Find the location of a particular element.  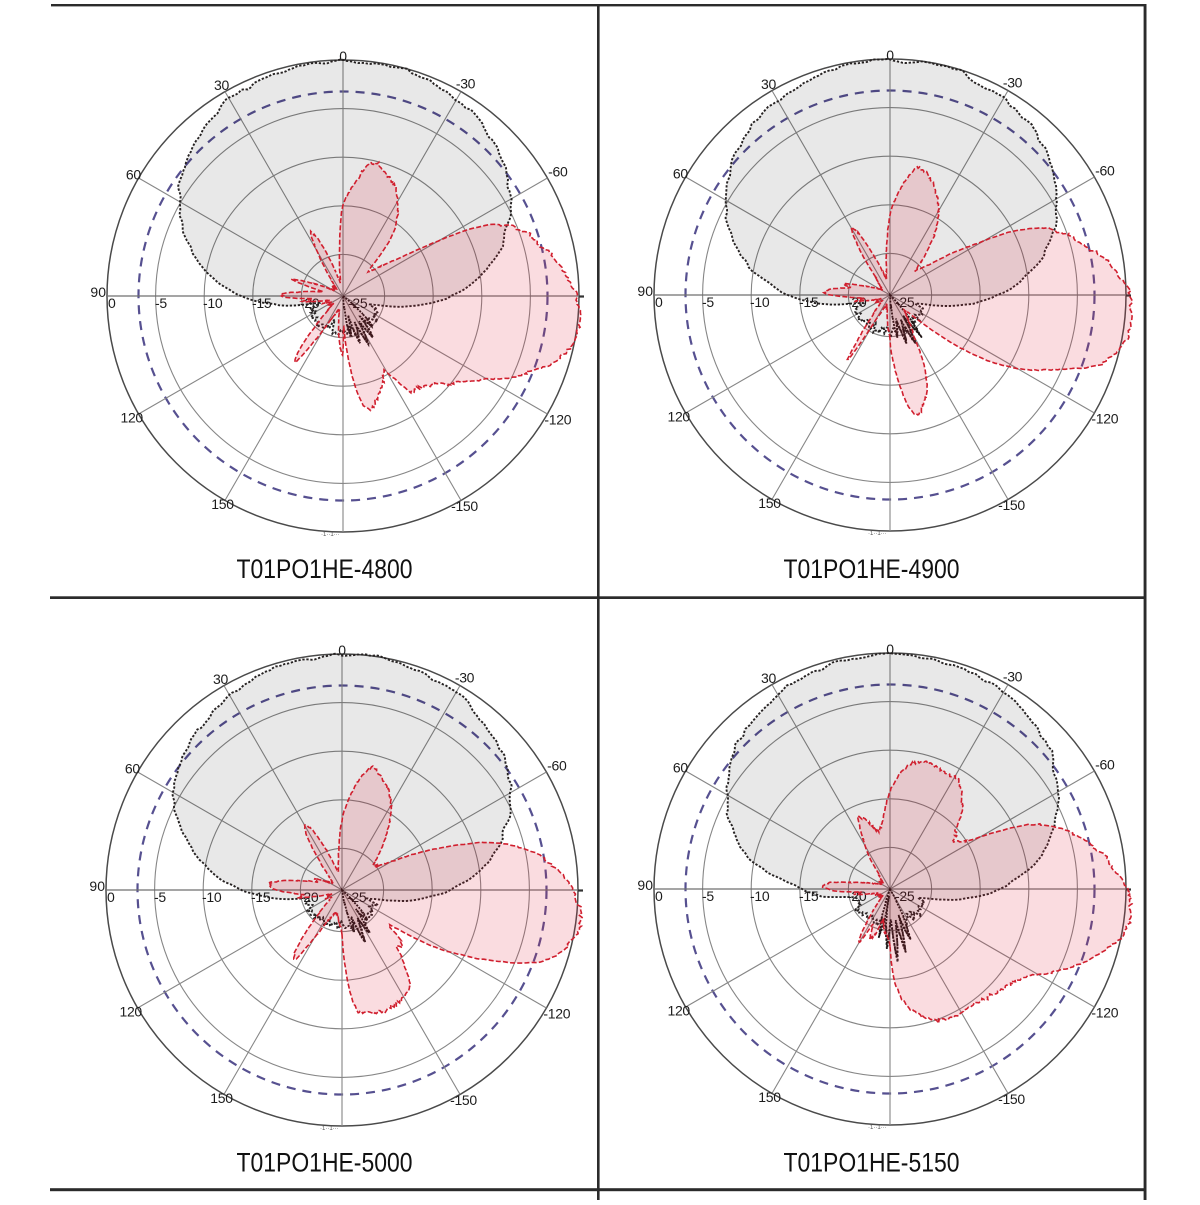

svg-text: T01PO1HE-4900 is located at coordinates (872, 569).